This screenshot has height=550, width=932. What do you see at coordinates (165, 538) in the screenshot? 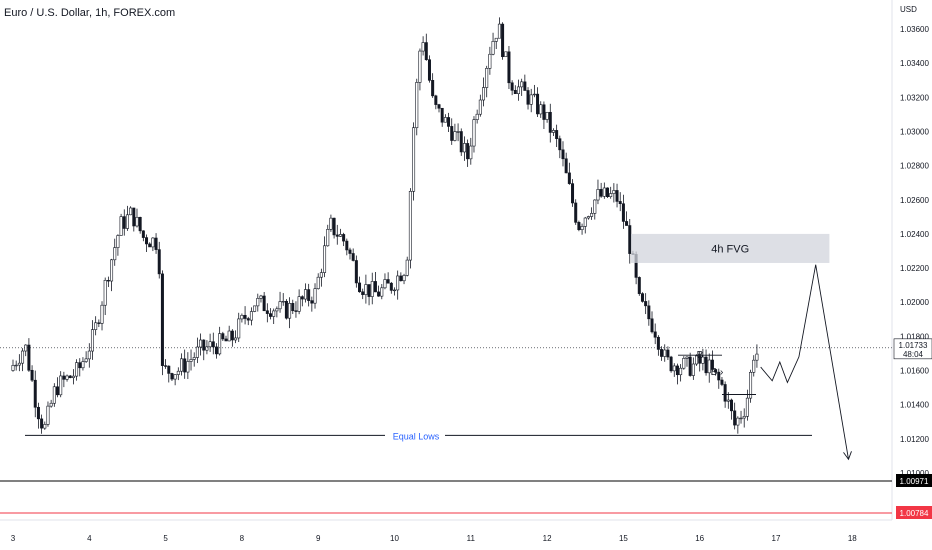
I see `x-tick-label: 5` at bounding box center [165, 538].